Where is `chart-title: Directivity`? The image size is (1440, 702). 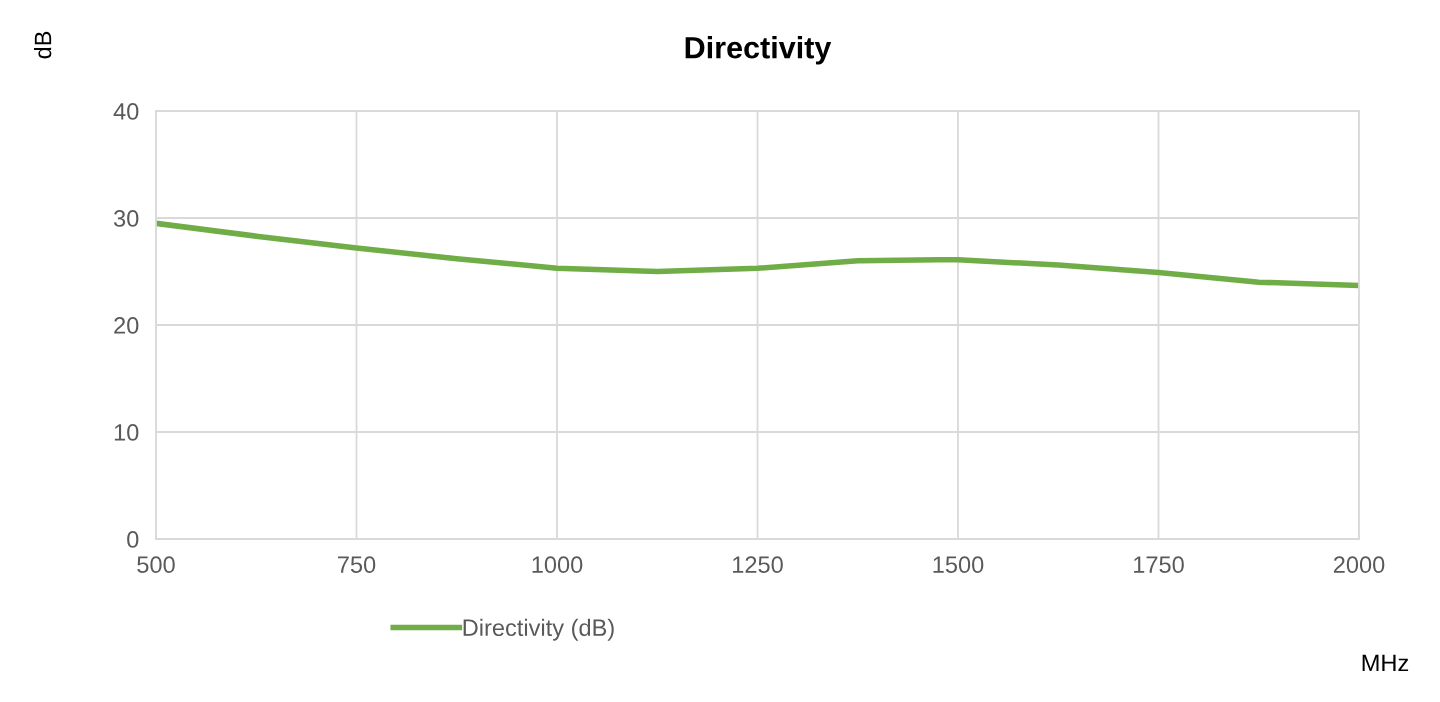 chart-title: Directivity is located at coordinates (758, 50).